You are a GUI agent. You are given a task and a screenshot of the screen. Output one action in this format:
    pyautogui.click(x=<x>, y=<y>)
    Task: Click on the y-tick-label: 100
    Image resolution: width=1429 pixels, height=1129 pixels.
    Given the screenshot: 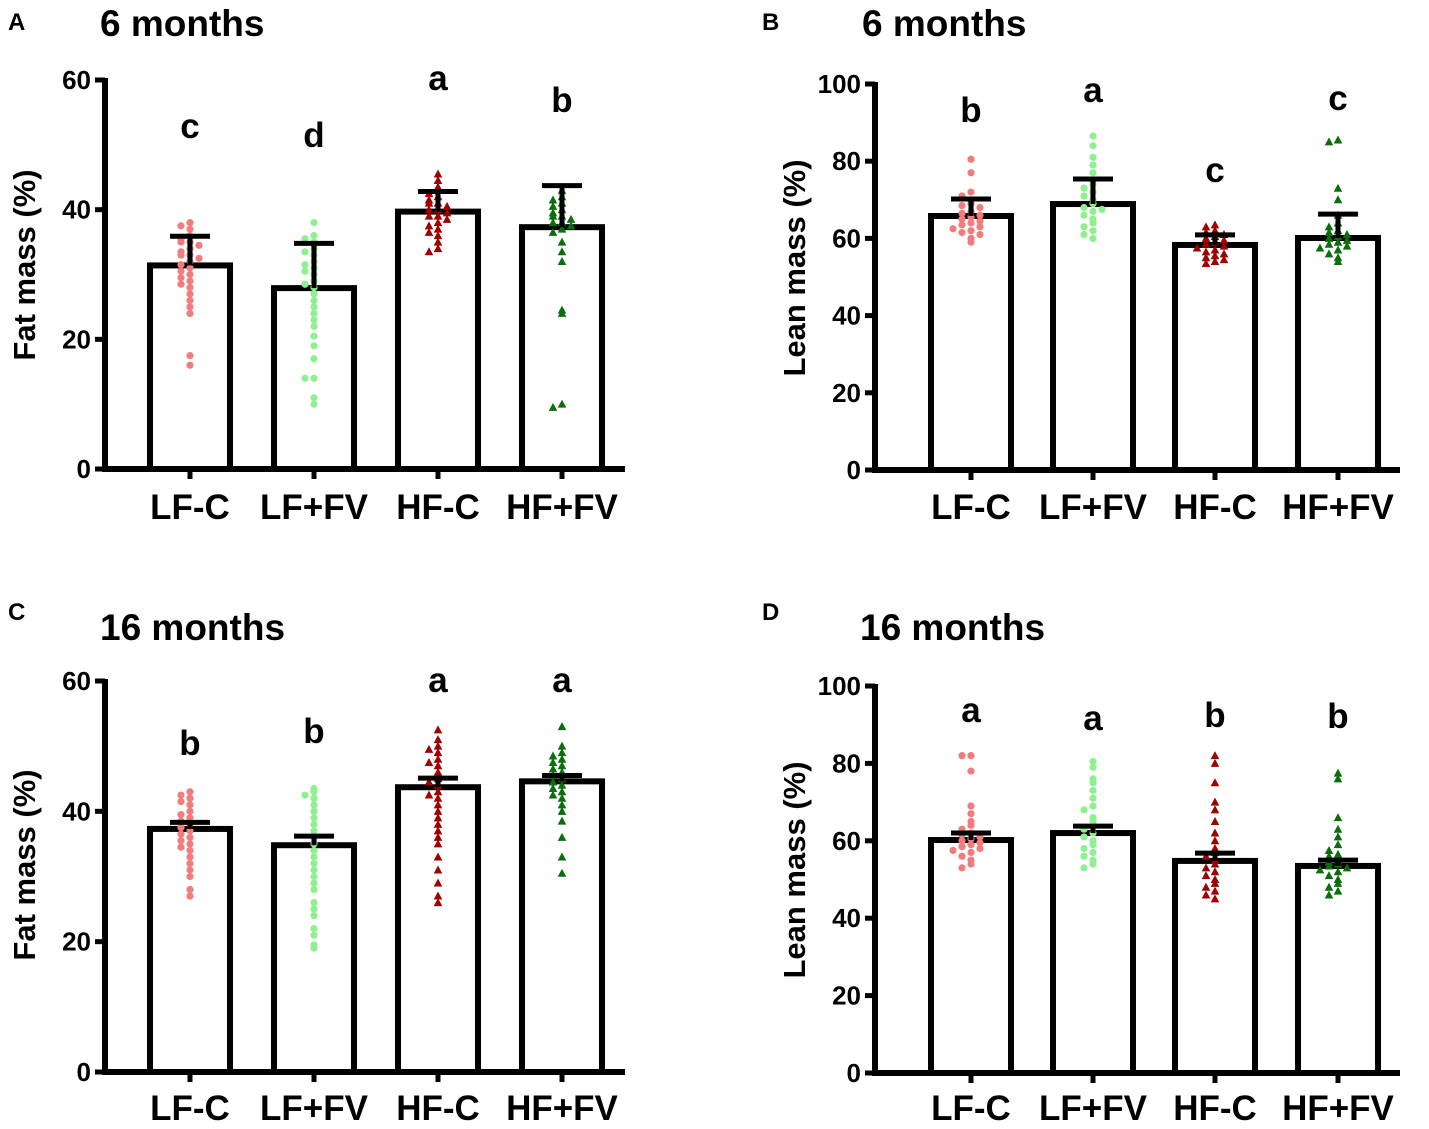 What is the action you would take?
    pyautogui.click(x=839, y=686)
    